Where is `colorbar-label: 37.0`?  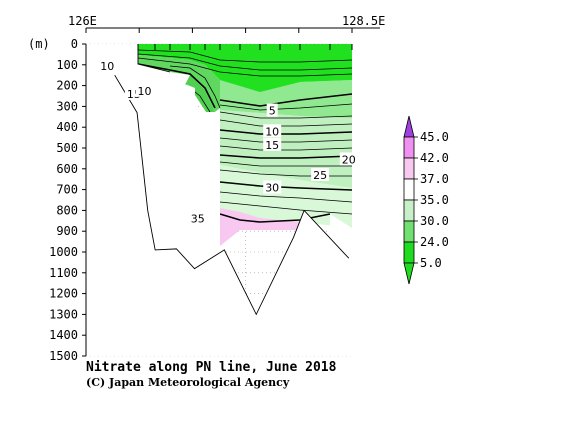 colorbar-label: 37.0 is located at coordinates (434, 179).